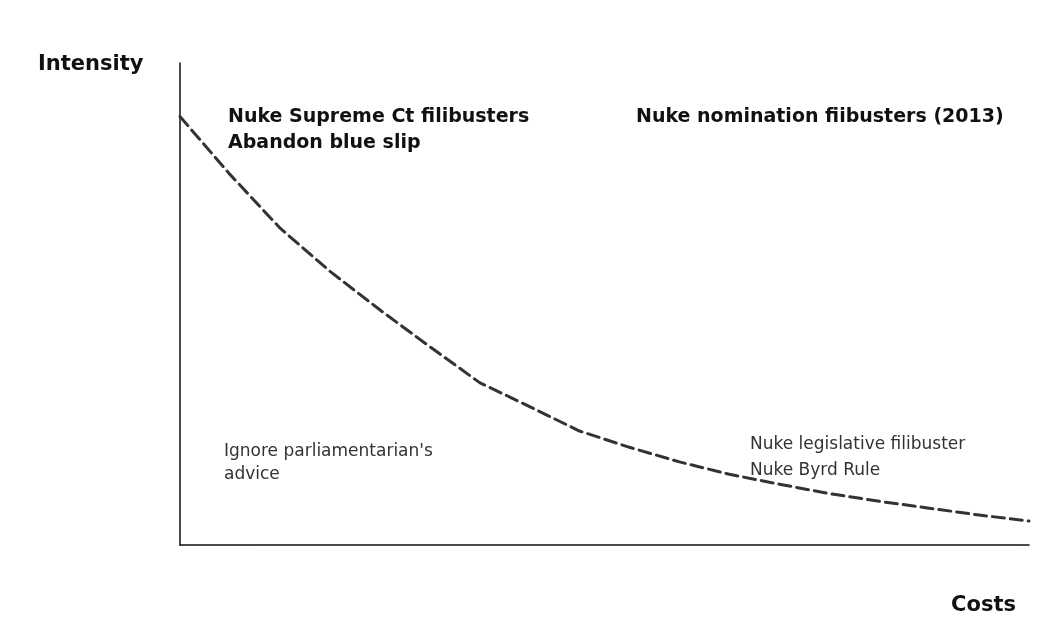 Image resolution: width=1040 pixels, height=637 pixels. What do you see at coordinates (820, 114) in the screenshot?
I see `annotation: Nuke nomination fiibusters (2013)` at bounding box center [820, 114].